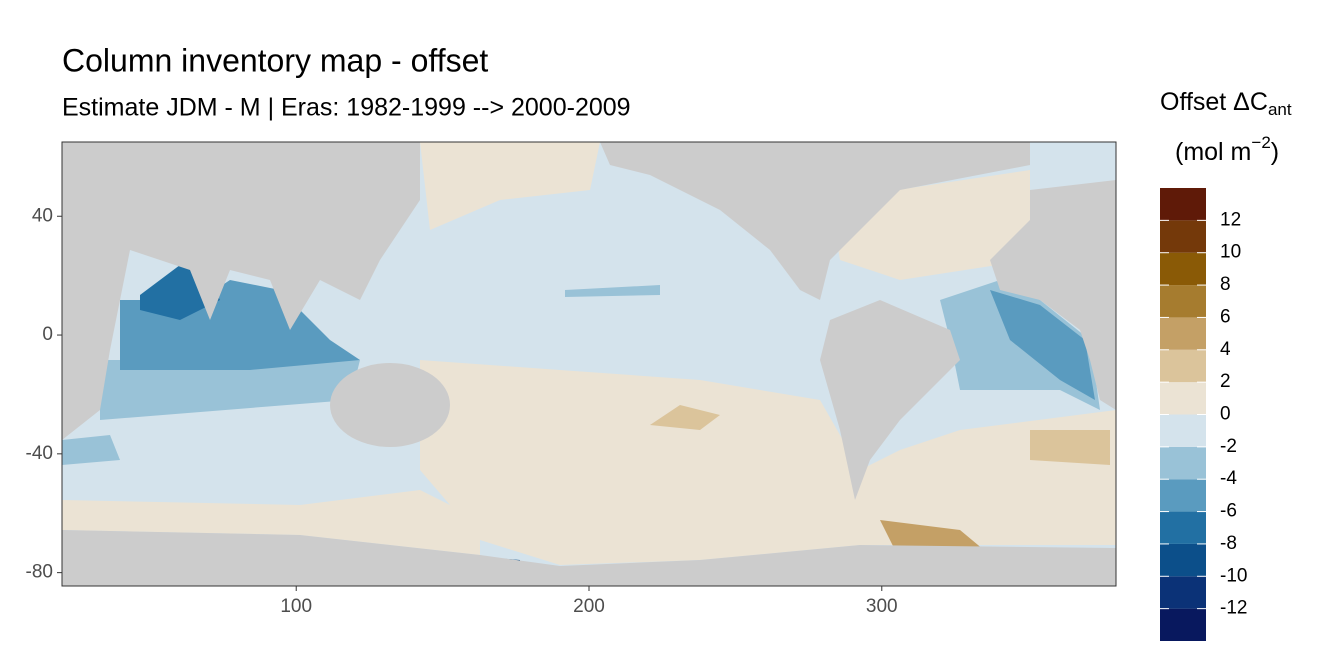 Image resolution: width=1344 pixels, height=672 pixels. I want to click on legend-label: 12, so click(1230, 219).